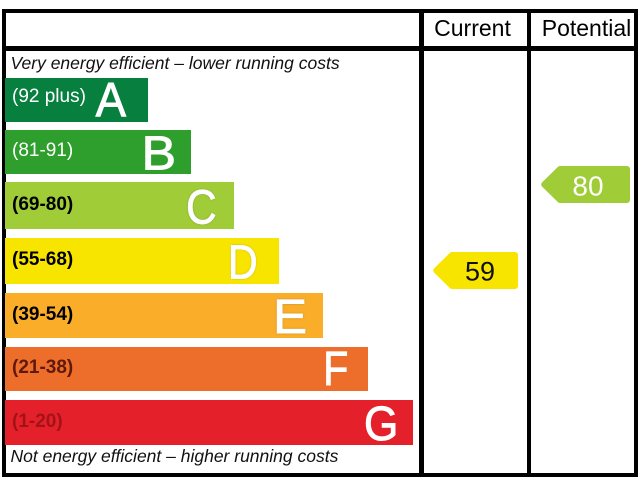  What do you see at coordinates (587, 186) in the screenshot?
I see `svg-text: 80` at bounding box center [587, 186].